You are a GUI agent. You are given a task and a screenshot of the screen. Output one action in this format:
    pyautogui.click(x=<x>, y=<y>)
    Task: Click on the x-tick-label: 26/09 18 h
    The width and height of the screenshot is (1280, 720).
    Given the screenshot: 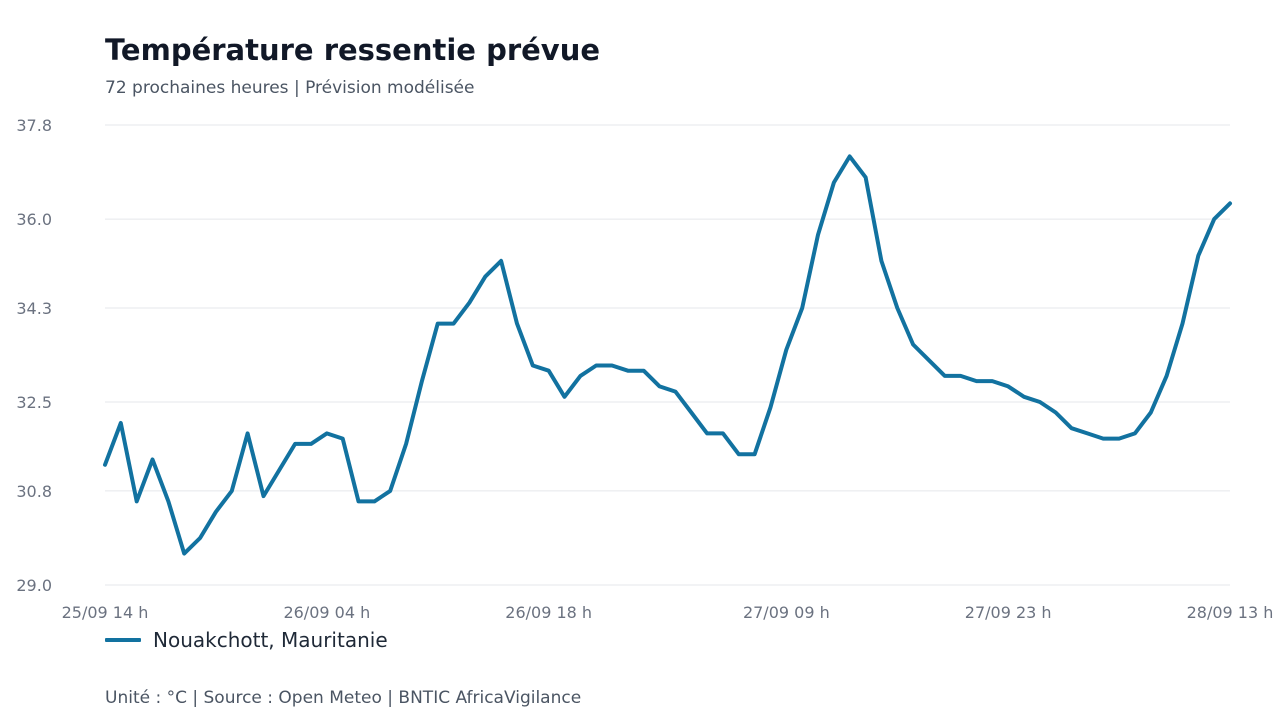 What is the action you would take?
    pyautogui.click(x=548, y=612)
    